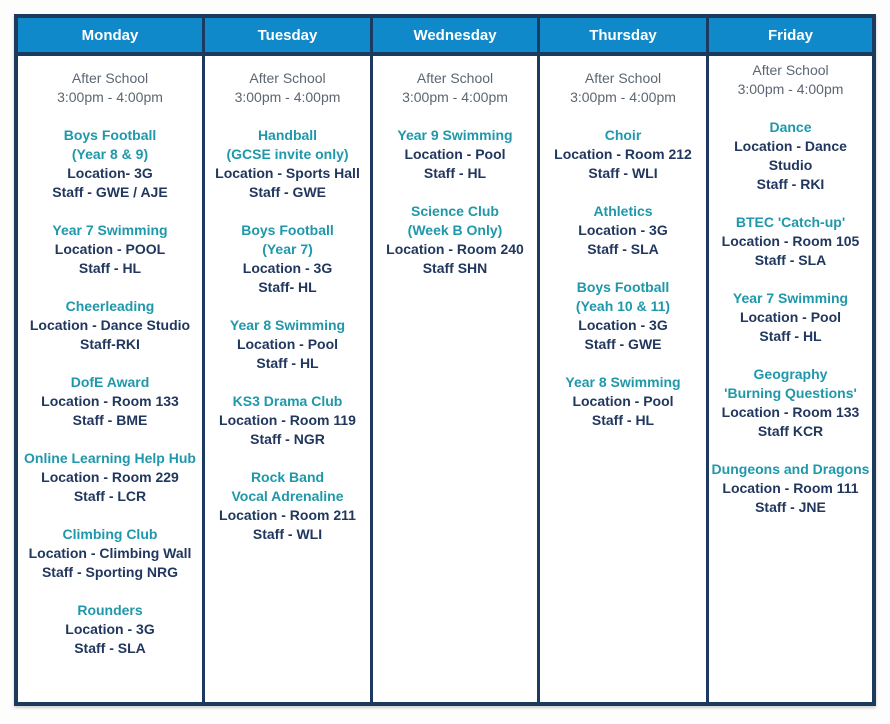 This screenshot has width=890, height=724. Describe the element at coordinates (110, 572) in the screenshot. I see `activity-detail-line: Staff - Sporting NRG` at that location.